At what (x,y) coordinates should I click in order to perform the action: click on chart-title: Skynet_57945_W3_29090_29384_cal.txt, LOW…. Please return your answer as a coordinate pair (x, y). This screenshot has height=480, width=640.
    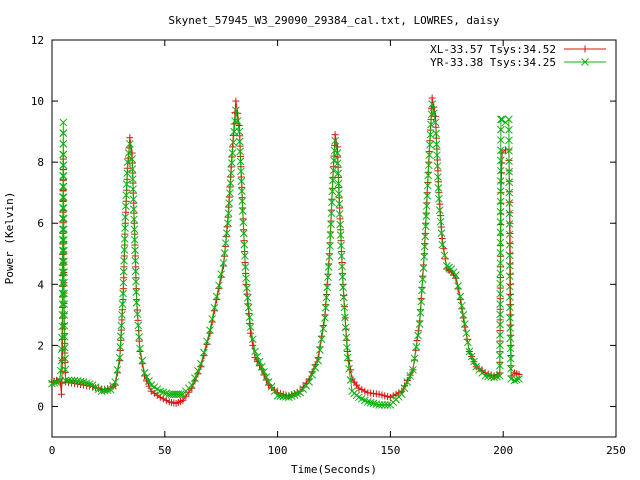
    Looking at the image, I should click on (334, 20).